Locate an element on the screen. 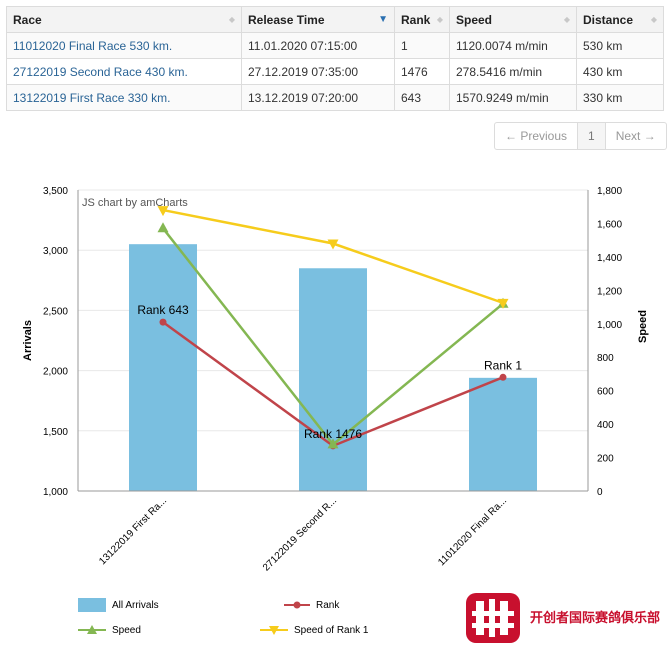  column-header-rank: Rank ◆ is located at coordinates (422, 19).